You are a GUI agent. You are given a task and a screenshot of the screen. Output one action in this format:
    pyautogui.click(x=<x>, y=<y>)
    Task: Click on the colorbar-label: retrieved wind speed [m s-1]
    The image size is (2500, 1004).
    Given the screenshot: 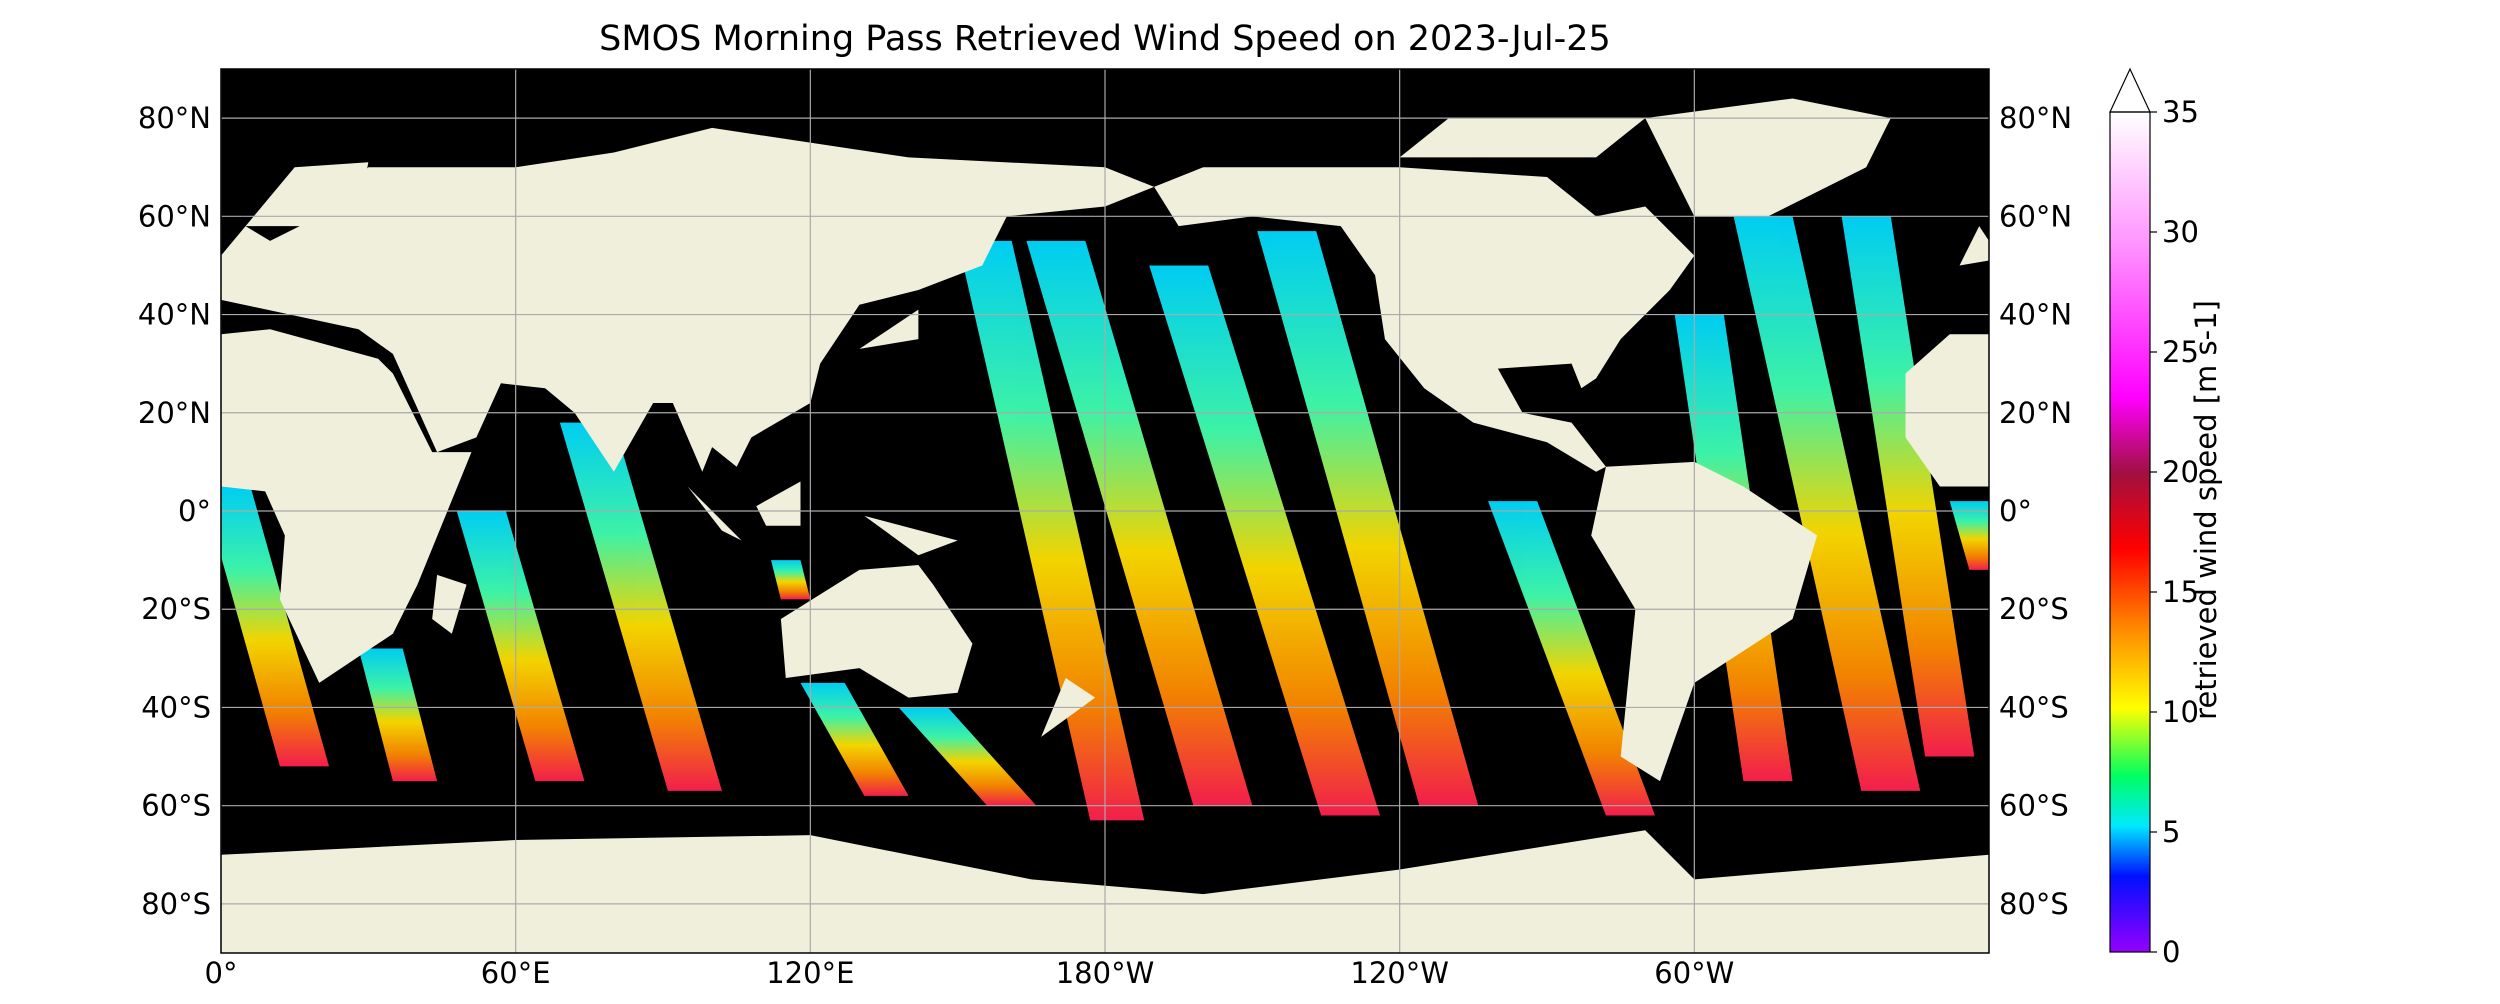 What is the action you would take?
    pyautogui.click(x=2206, y=510)
    